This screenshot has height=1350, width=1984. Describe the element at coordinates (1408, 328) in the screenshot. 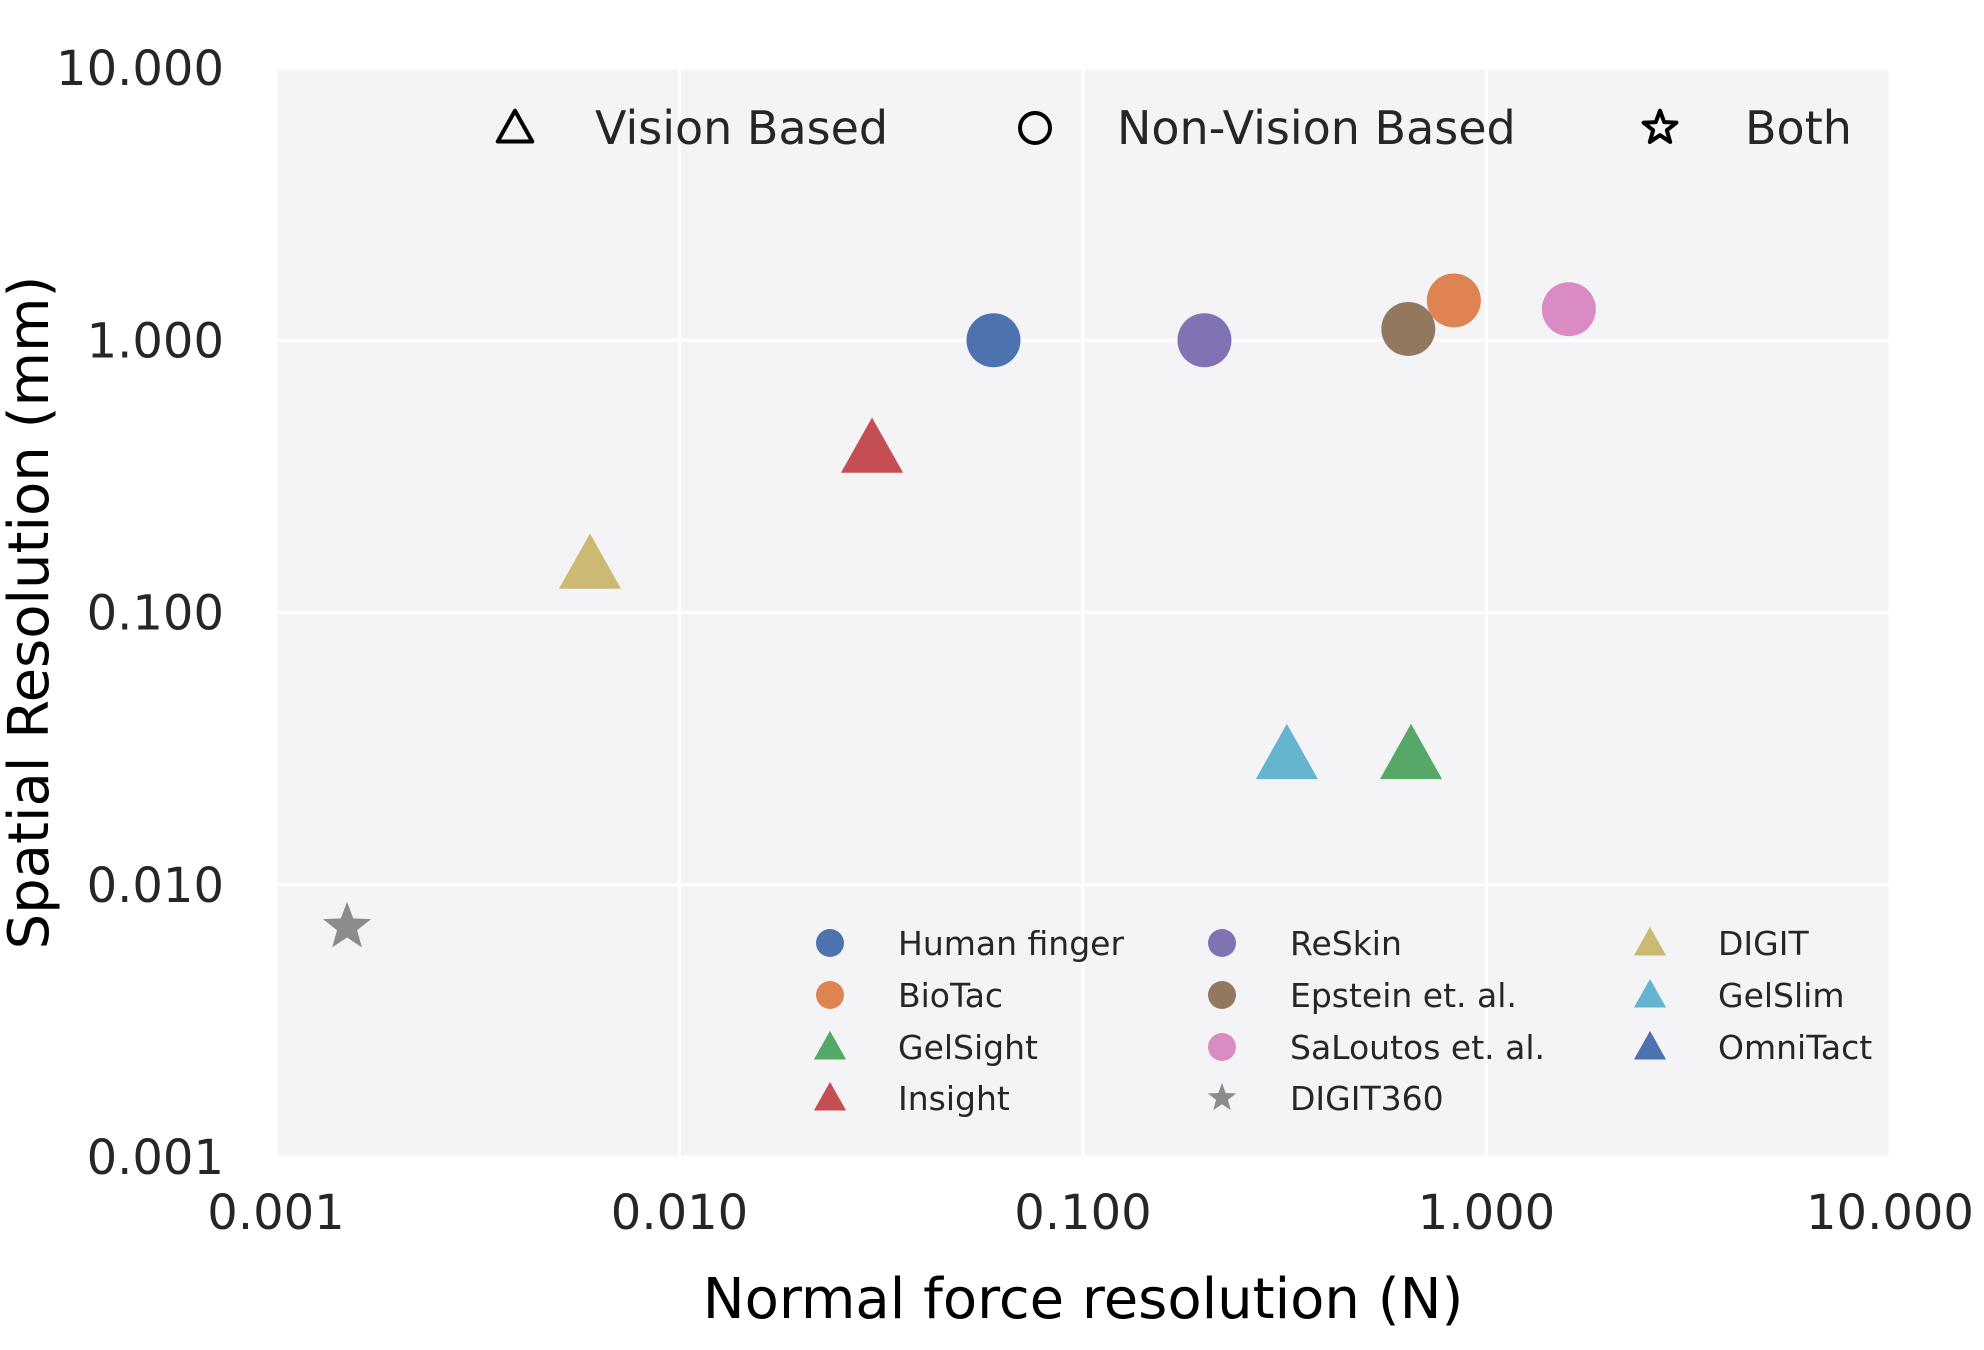

I see `point-epstein-et-al` at that location.